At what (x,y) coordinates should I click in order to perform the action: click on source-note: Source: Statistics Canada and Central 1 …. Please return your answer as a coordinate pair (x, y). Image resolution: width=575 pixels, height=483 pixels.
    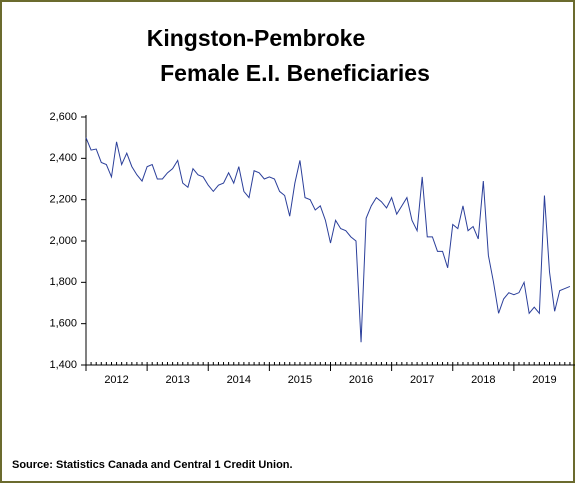
    Looking at the image, I should click on (152, 465).